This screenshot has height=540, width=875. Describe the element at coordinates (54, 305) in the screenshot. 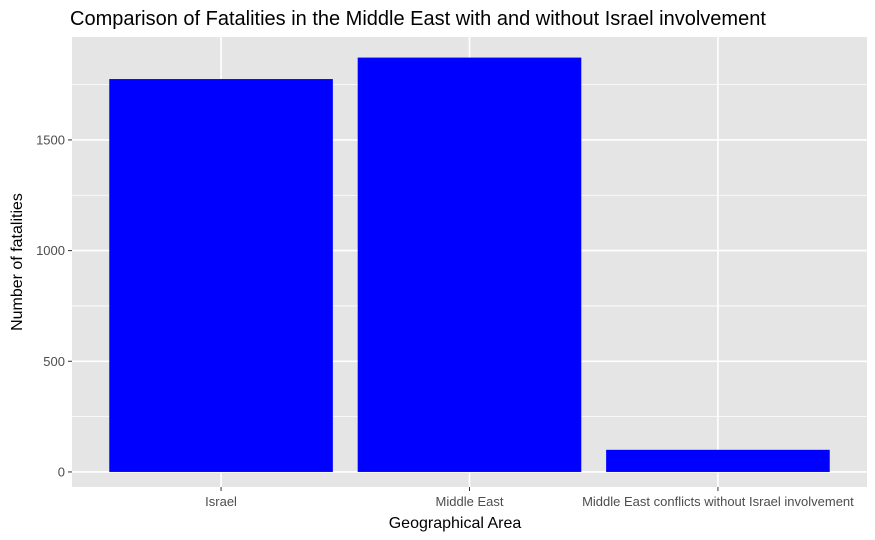

I see `y-axis: 0 500 1000 1500` at that location.